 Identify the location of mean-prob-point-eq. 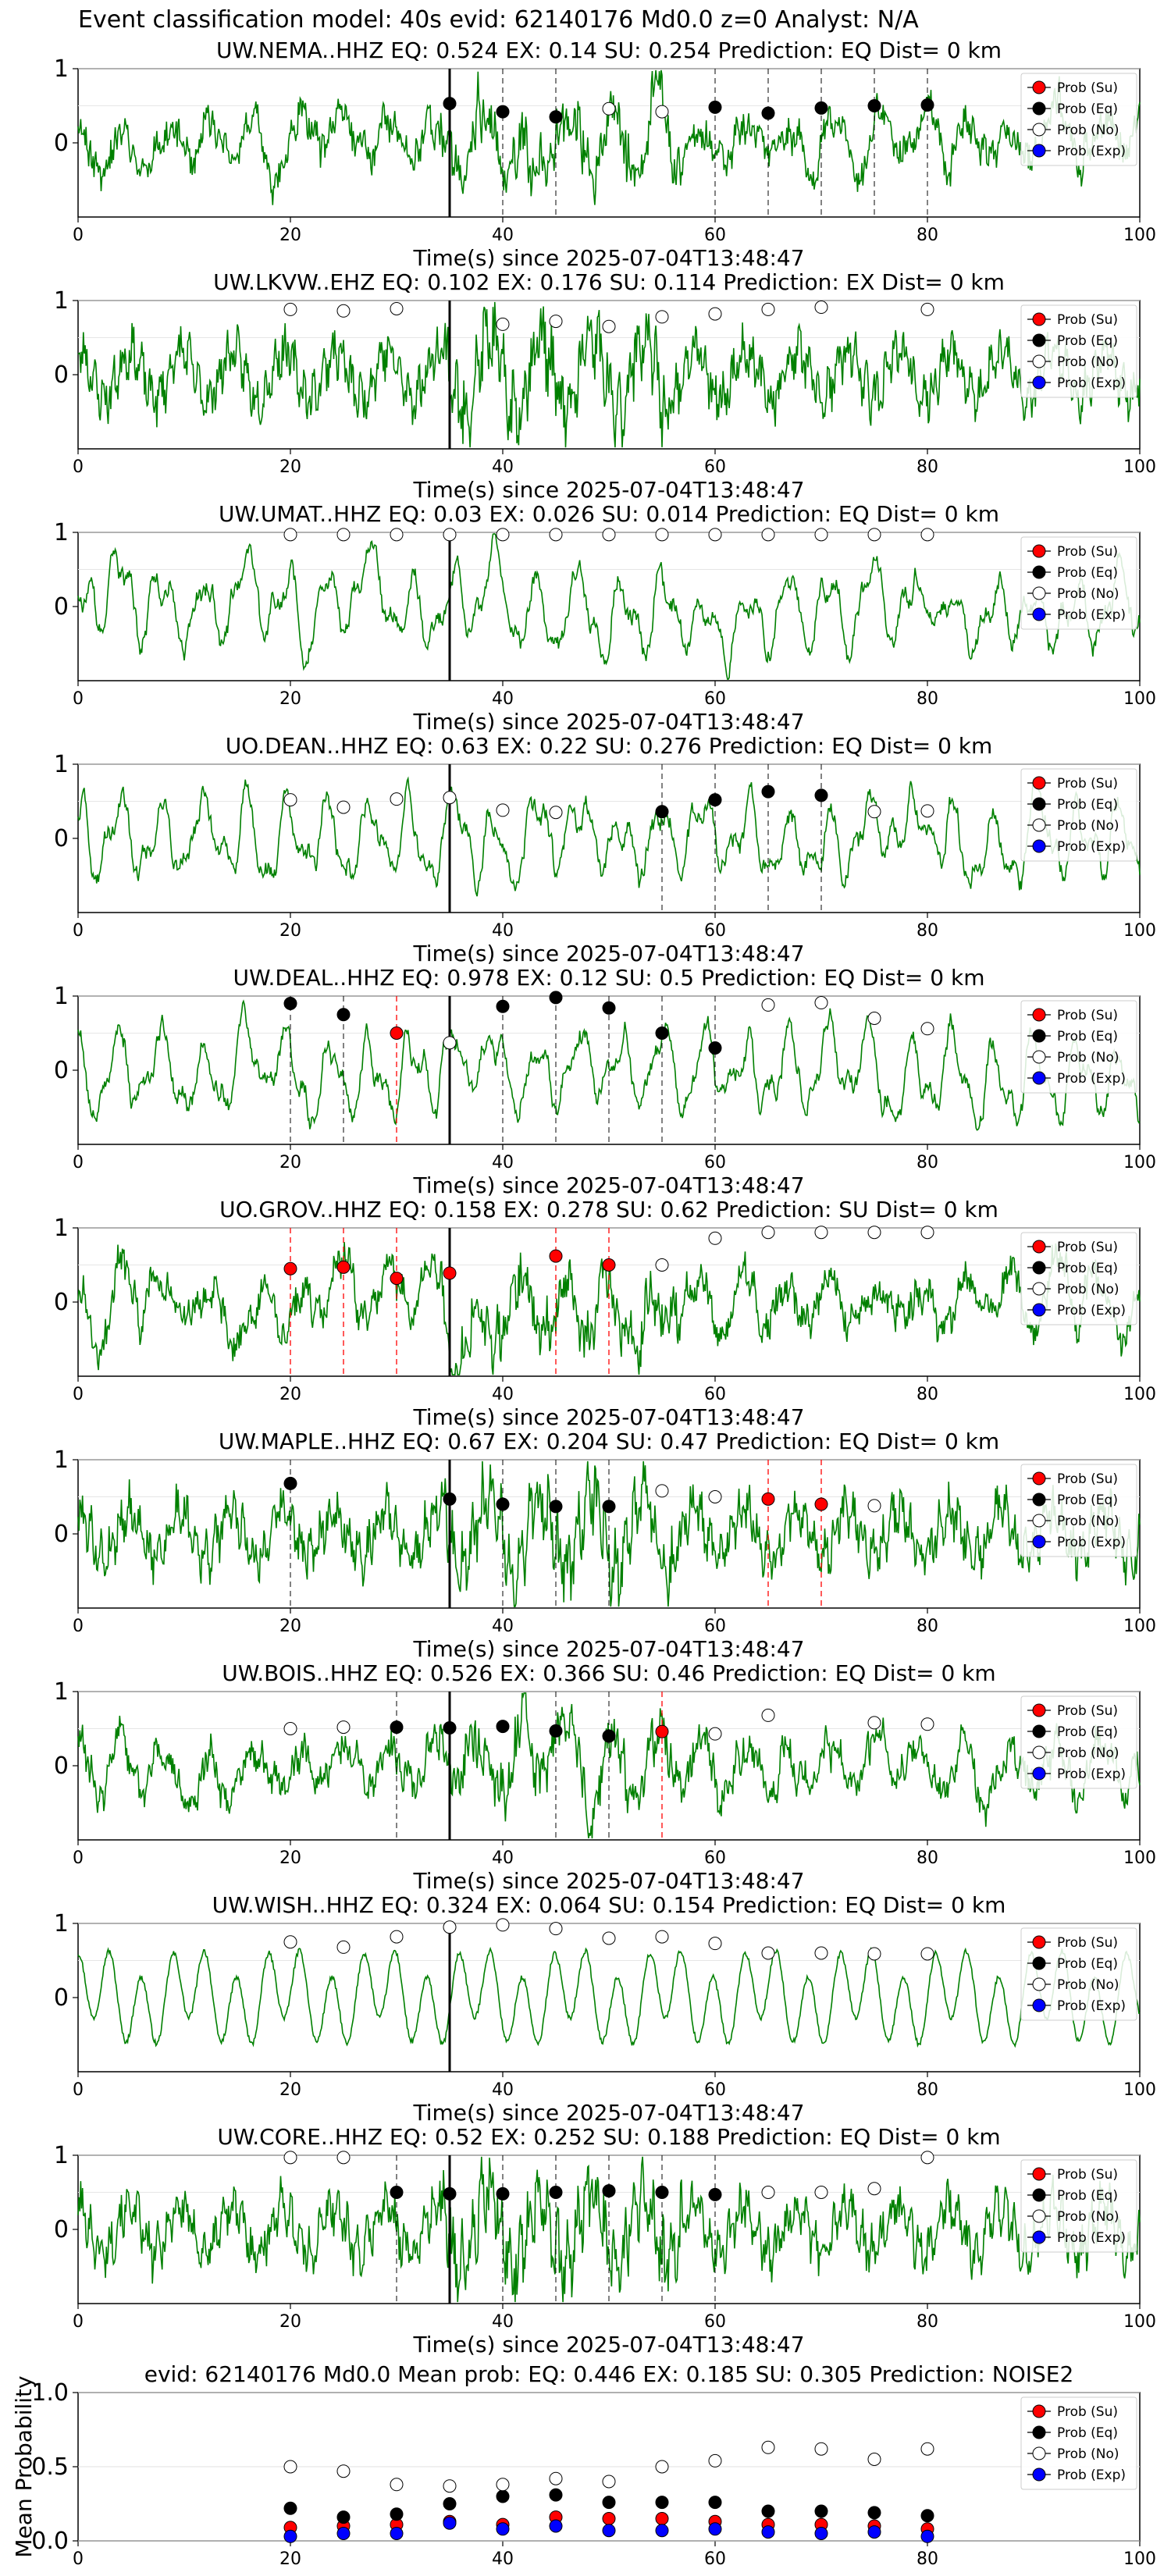
(715, 2503).